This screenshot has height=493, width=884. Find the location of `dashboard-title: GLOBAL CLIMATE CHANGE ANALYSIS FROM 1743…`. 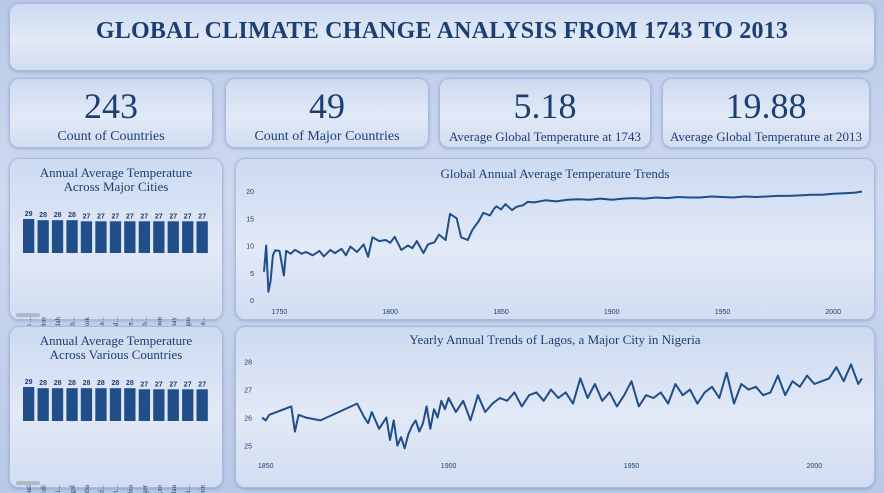

dashboard-title: GLOBAL CLIMATE CHANGE ANALYSIS FROM 1743… is located at coordinates (442, 31).